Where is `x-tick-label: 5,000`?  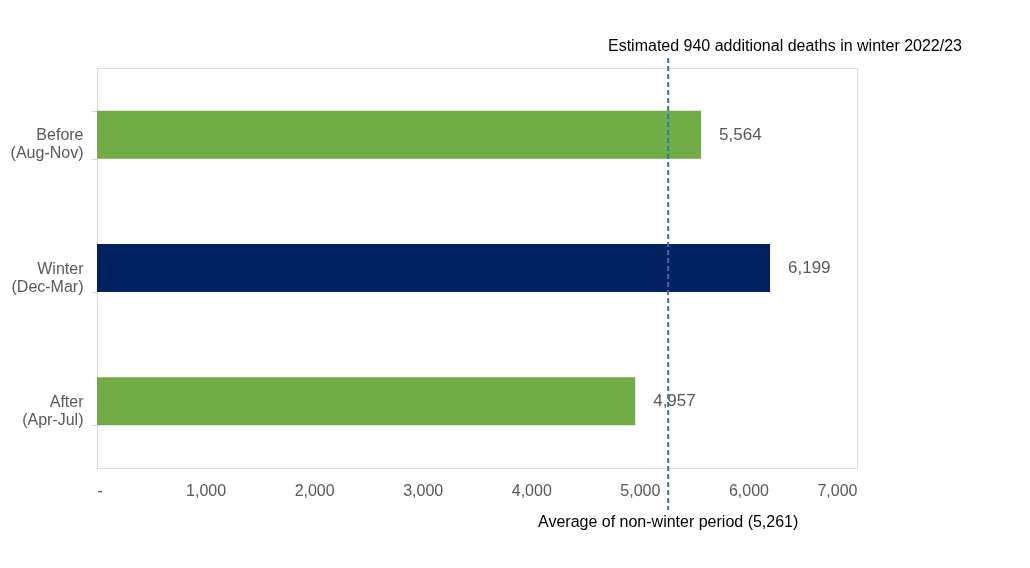
x-tick-label: 5,000 is located at coordinates (640, 490).